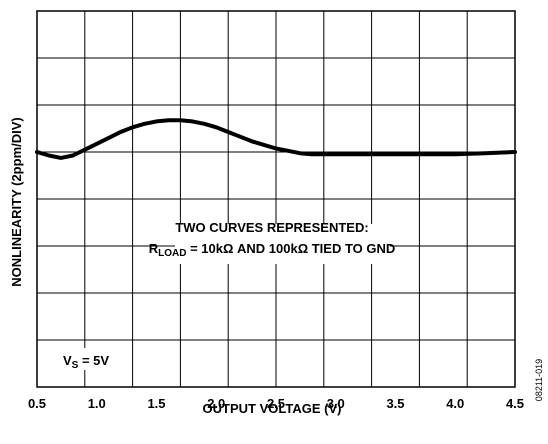 This screenshot has width=548, height=444. Describe the element at coordinates (271, 227) in the screenshot. I see `curves-annotation-line1: TWO CURVES REPRESENTED:` at that location.